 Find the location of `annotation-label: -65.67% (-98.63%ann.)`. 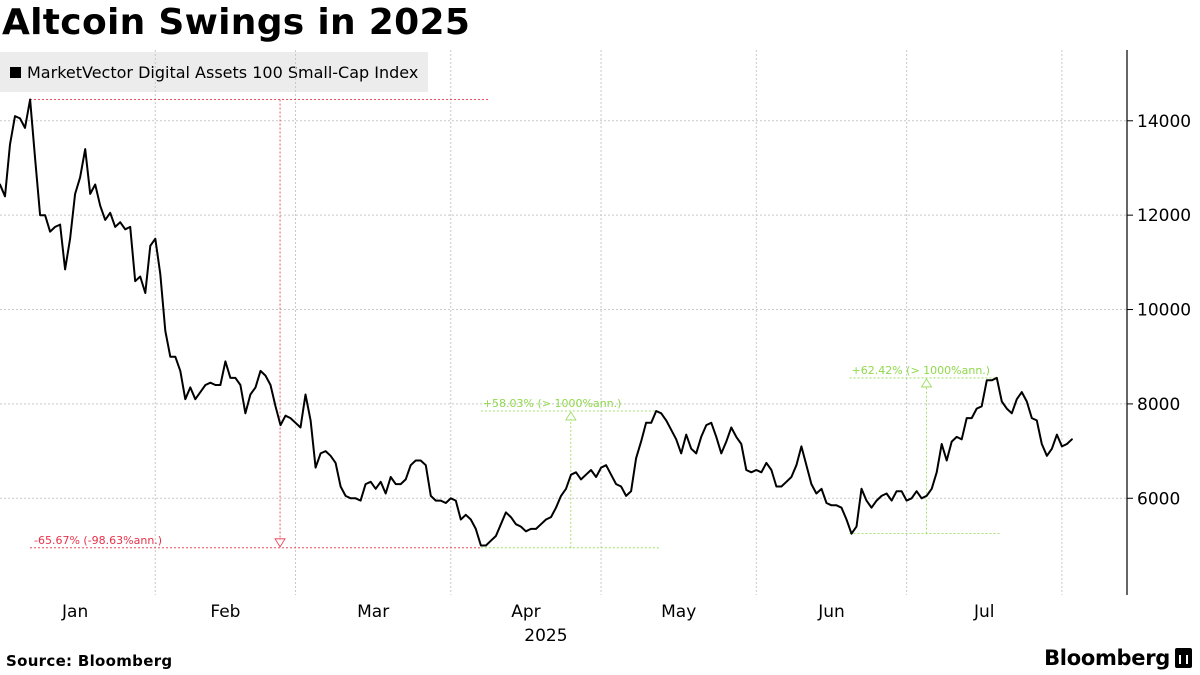

annotation-label: -65.67% (-98.63%ann.) is located at coordinates (98, 540).